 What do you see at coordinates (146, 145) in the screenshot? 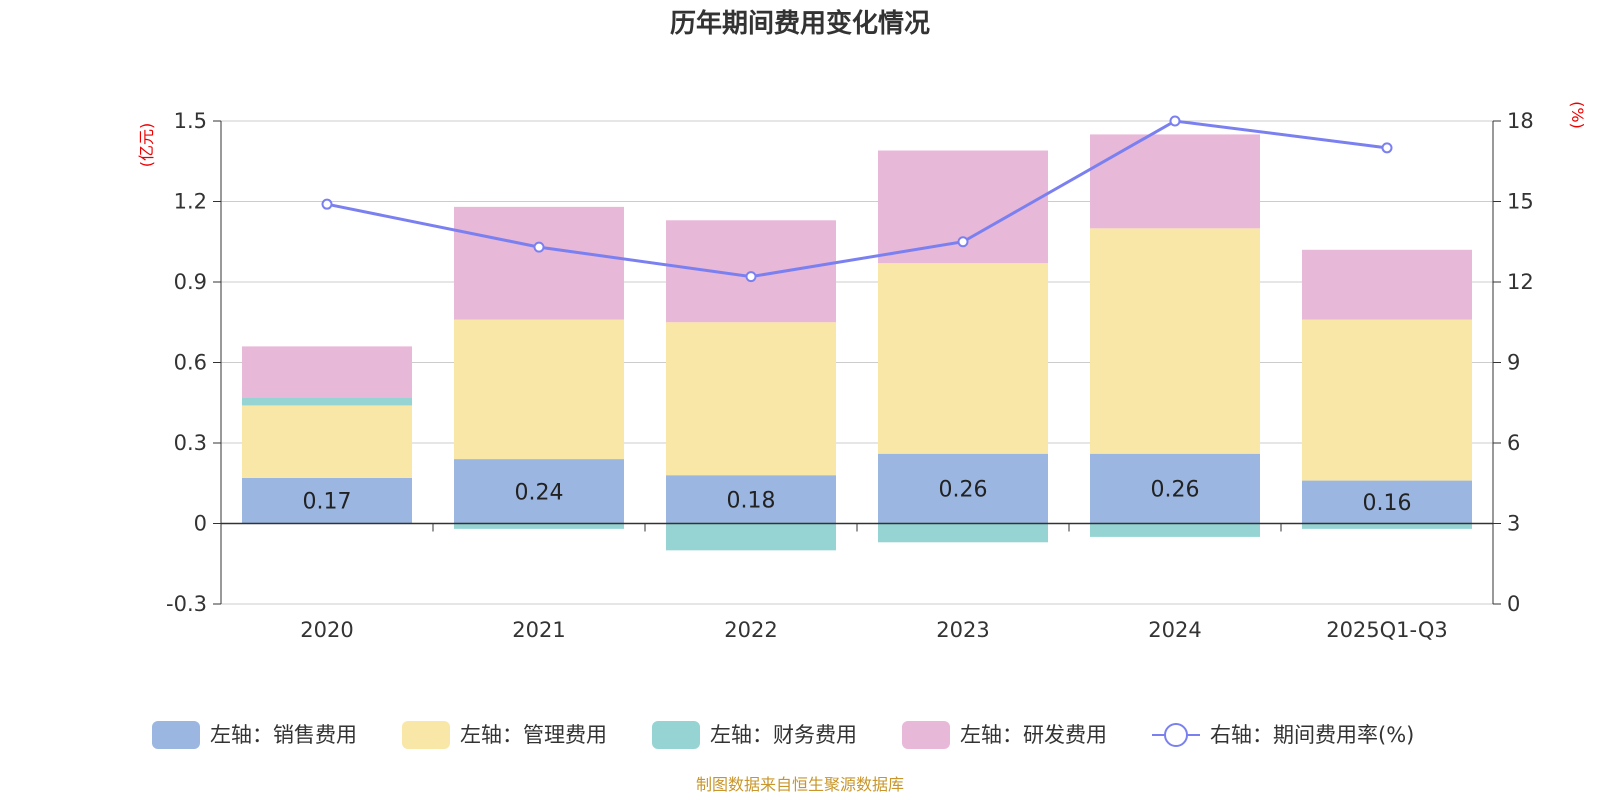
I see `left-axis-unit: (亿元)` at bounding box center [146, 145].